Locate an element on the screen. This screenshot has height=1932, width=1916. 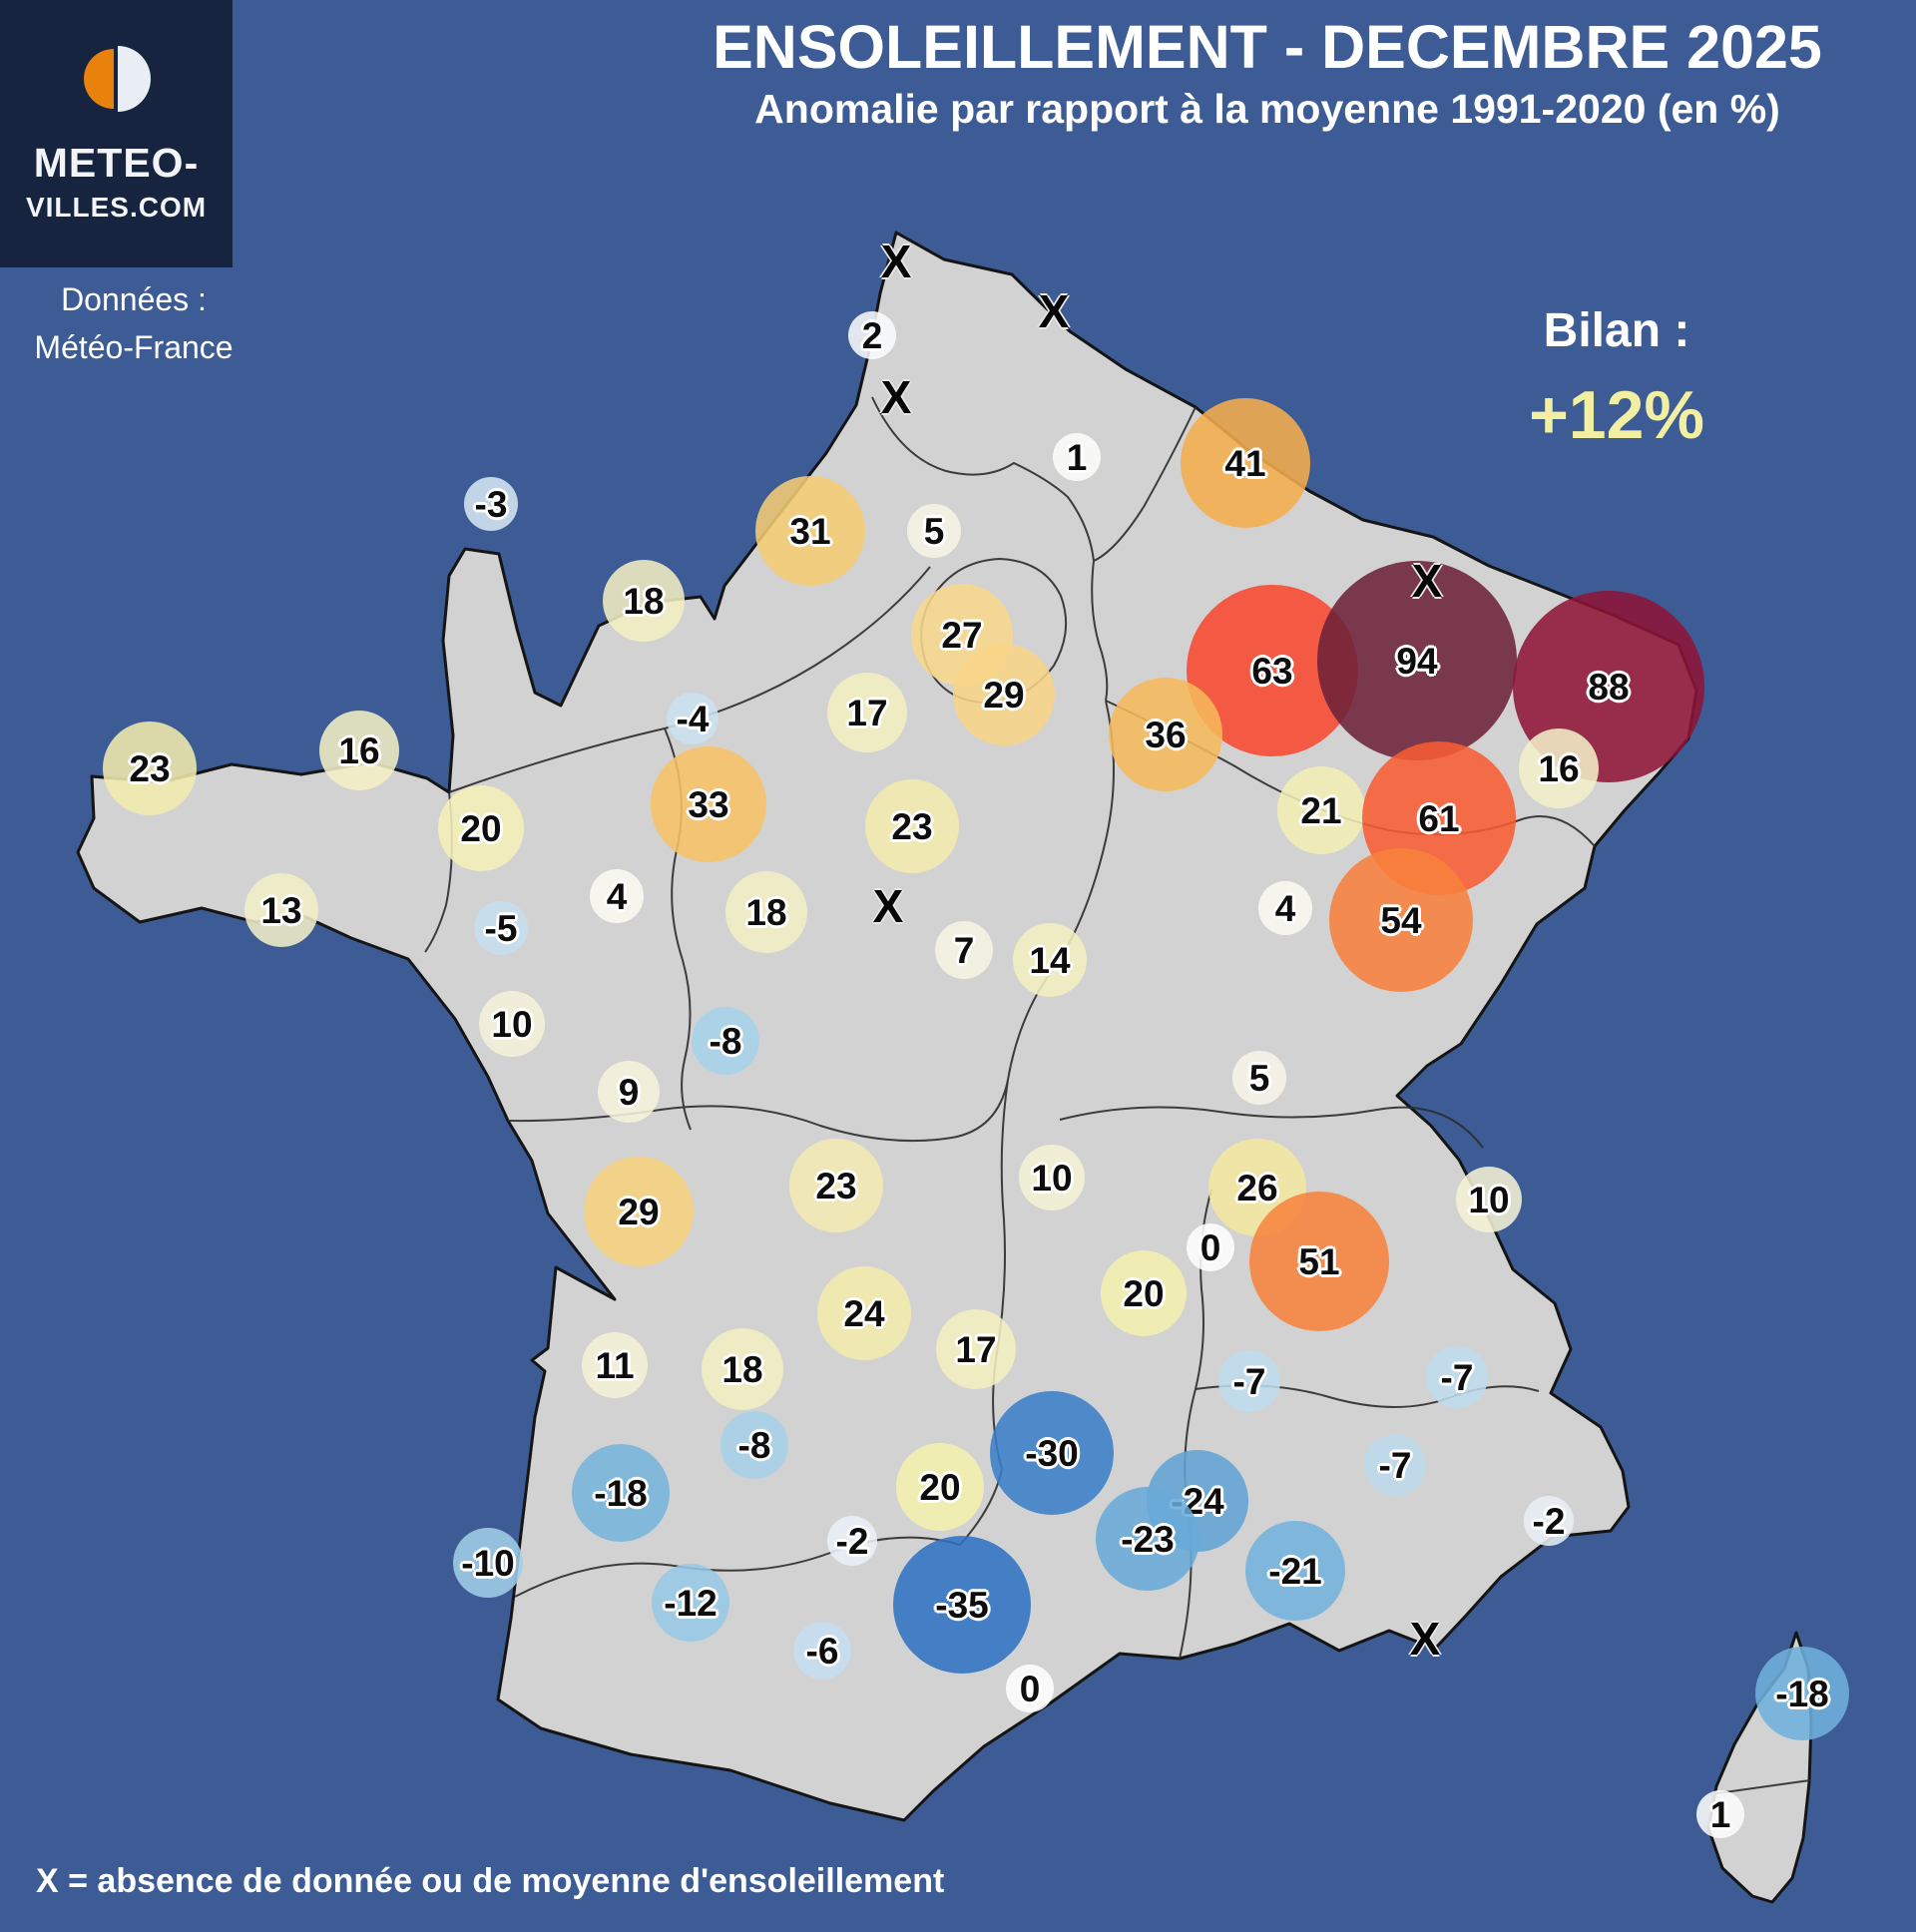
bubble-value: 20 is located at coordinates (481, 828).